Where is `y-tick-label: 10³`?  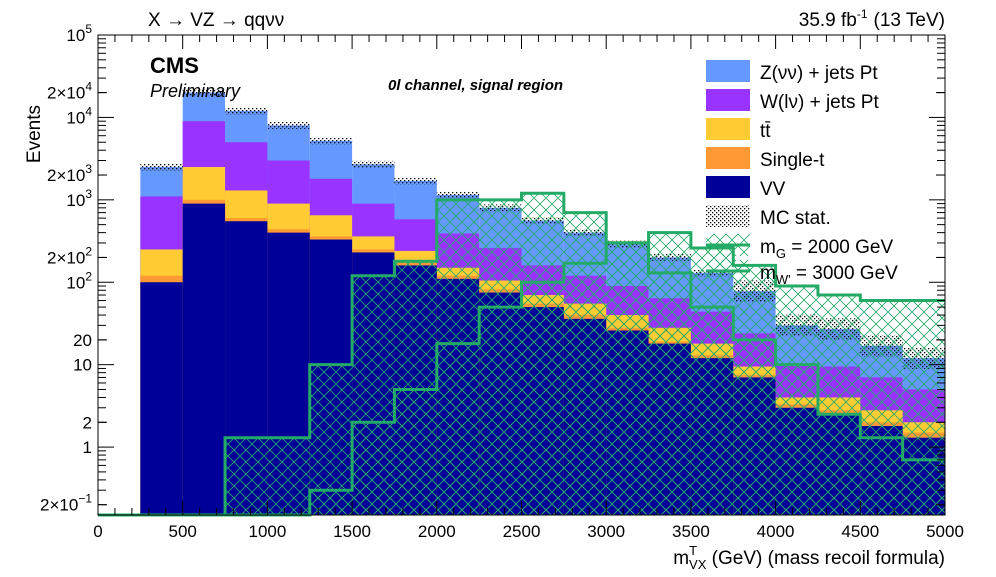
y-tick-label: 10³ is located at coordinates (79, 198).